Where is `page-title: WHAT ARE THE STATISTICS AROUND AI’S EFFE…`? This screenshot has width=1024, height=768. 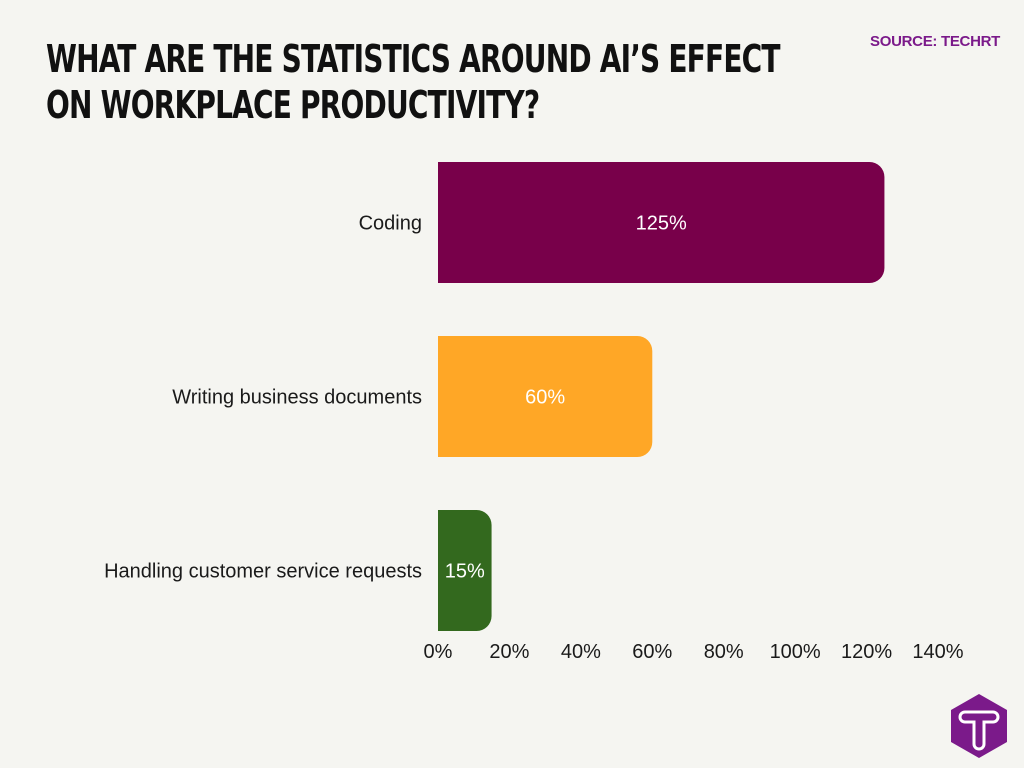 page-title: WHAT ARE THE STATISTICS AROUND AI’S EFFE… is located at coordinates (413, 82).